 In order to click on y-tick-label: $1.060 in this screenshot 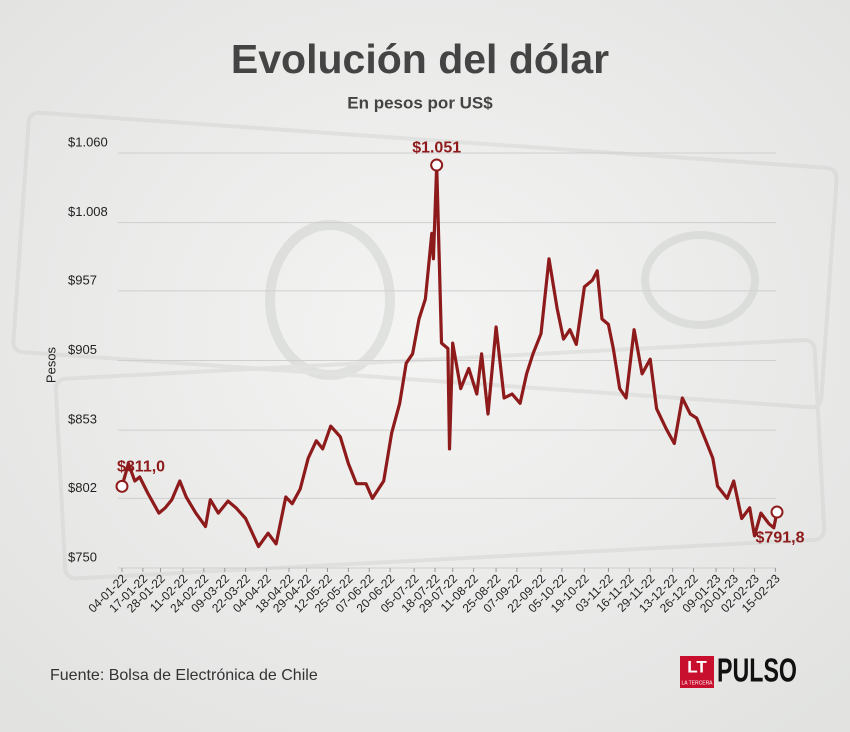, I will do `click(88, 141)`.